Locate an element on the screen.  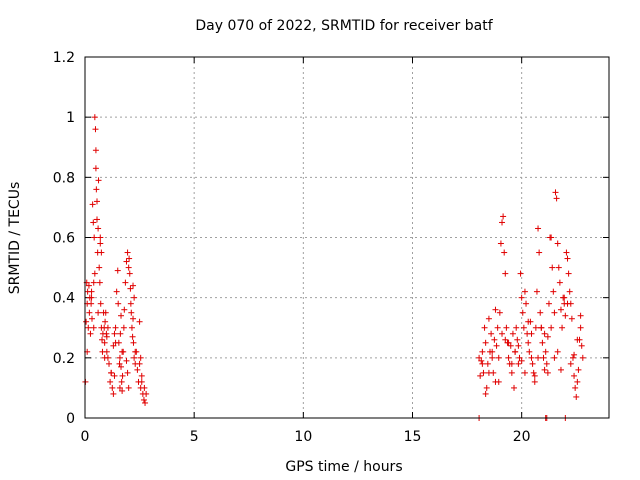
y-tick-label: 0.2 is located at coordinates (64, 359).